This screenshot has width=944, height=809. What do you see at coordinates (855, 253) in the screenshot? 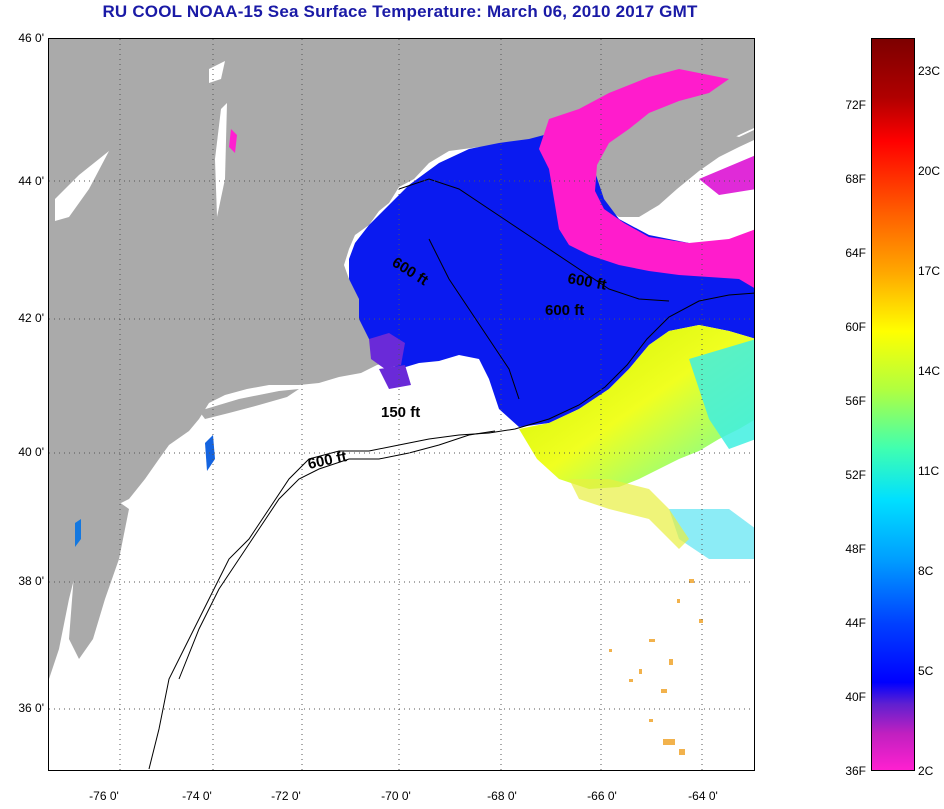
I see `colorbar-f-64: 64F` at bounding box center [855, 253].